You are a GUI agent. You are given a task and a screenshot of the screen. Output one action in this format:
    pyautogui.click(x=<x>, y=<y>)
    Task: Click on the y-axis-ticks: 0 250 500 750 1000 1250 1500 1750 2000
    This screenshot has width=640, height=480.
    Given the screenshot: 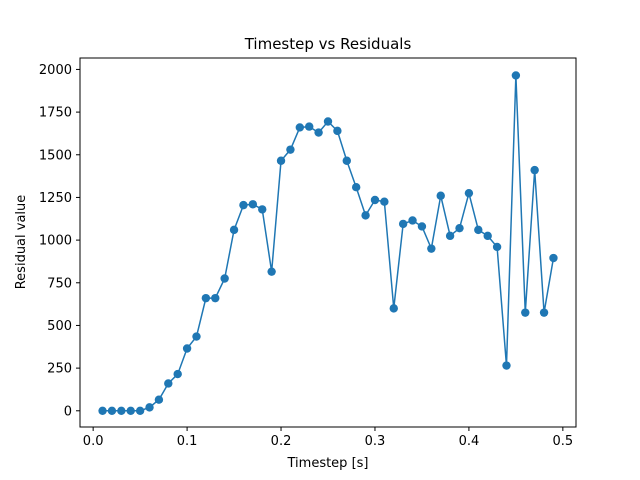 What is the action you would take?
    pyautogui.click(x=59, y=241)
    